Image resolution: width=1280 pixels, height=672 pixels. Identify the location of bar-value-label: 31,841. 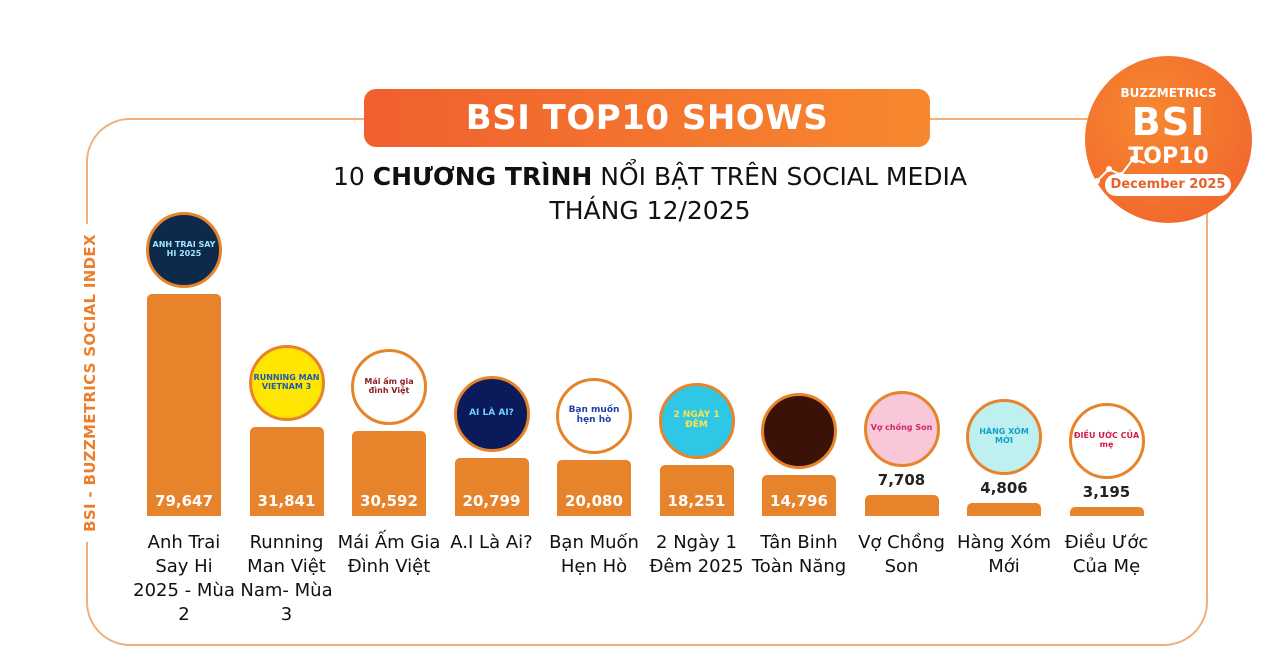
(286, 501).